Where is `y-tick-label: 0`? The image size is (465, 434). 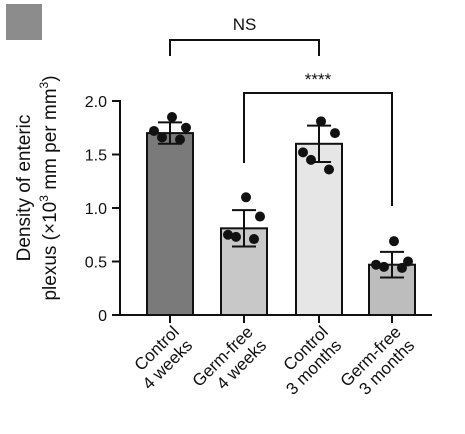 y-tick-label: 0 is located at coordinates (102, 316).